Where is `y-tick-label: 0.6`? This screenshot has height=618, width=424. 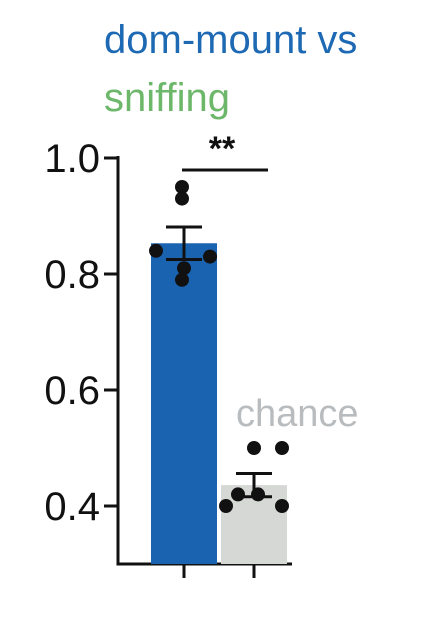
y-tick-label: 0.6 is located at coordinates (72, 391).